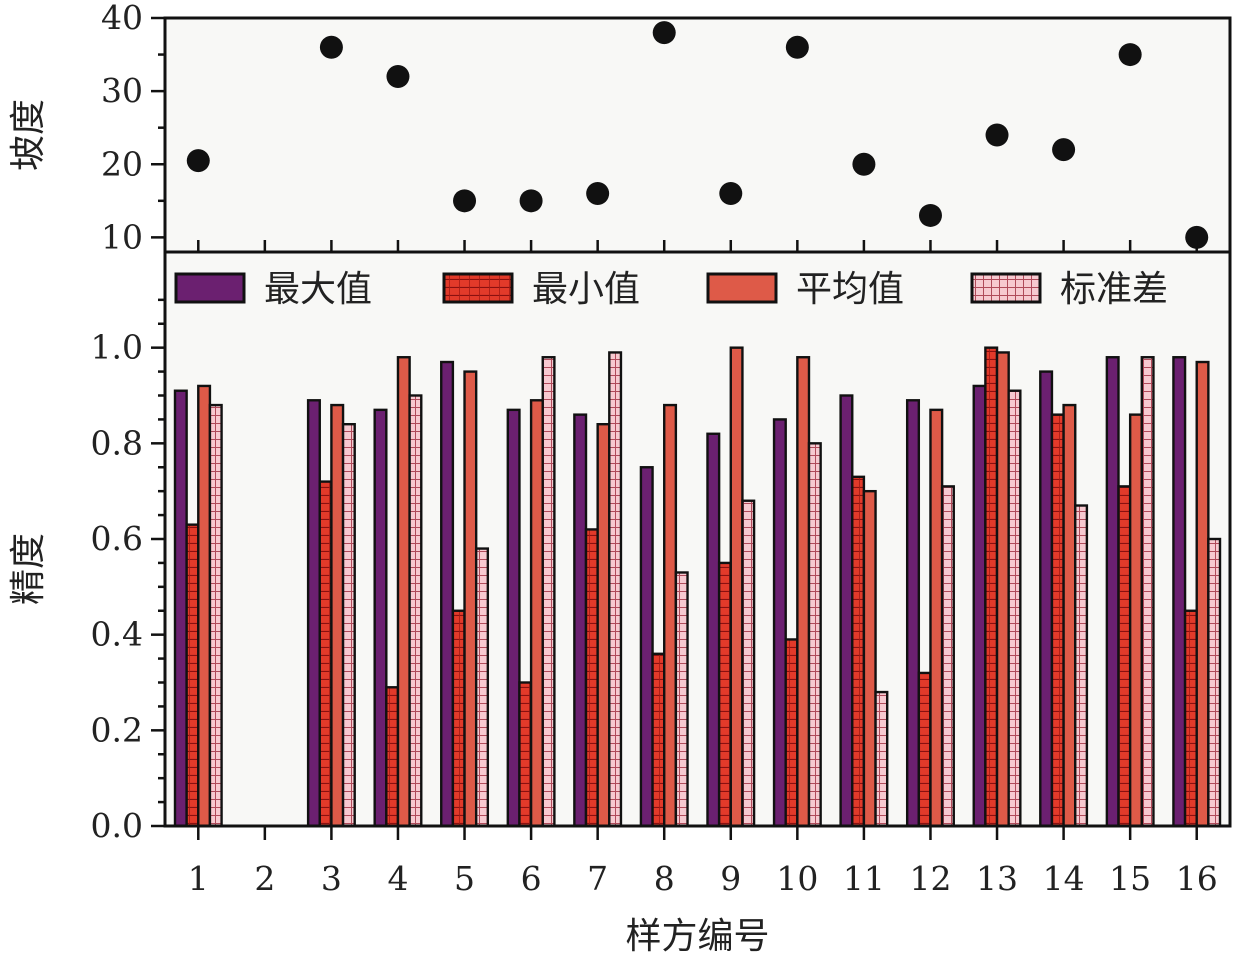 The width and height of the screenshot is (1244, 960). Describe the element at coordinates (1006, 288) in the screenshot. I see `legend-swatch-std` at that location.